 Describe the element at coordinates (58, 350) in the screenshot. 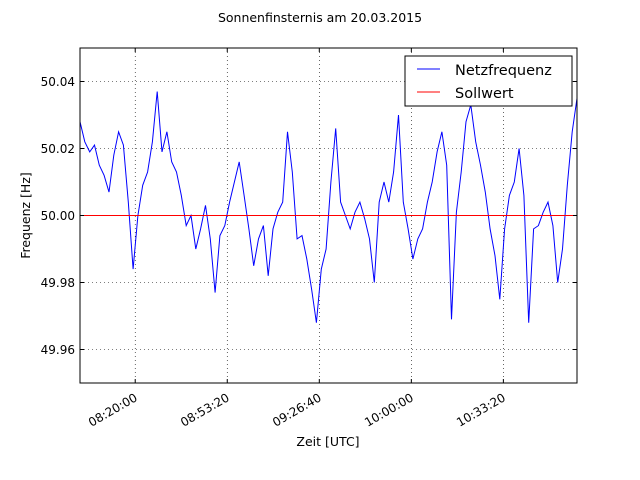

I see `y-tick-label: 49.96` at that location.